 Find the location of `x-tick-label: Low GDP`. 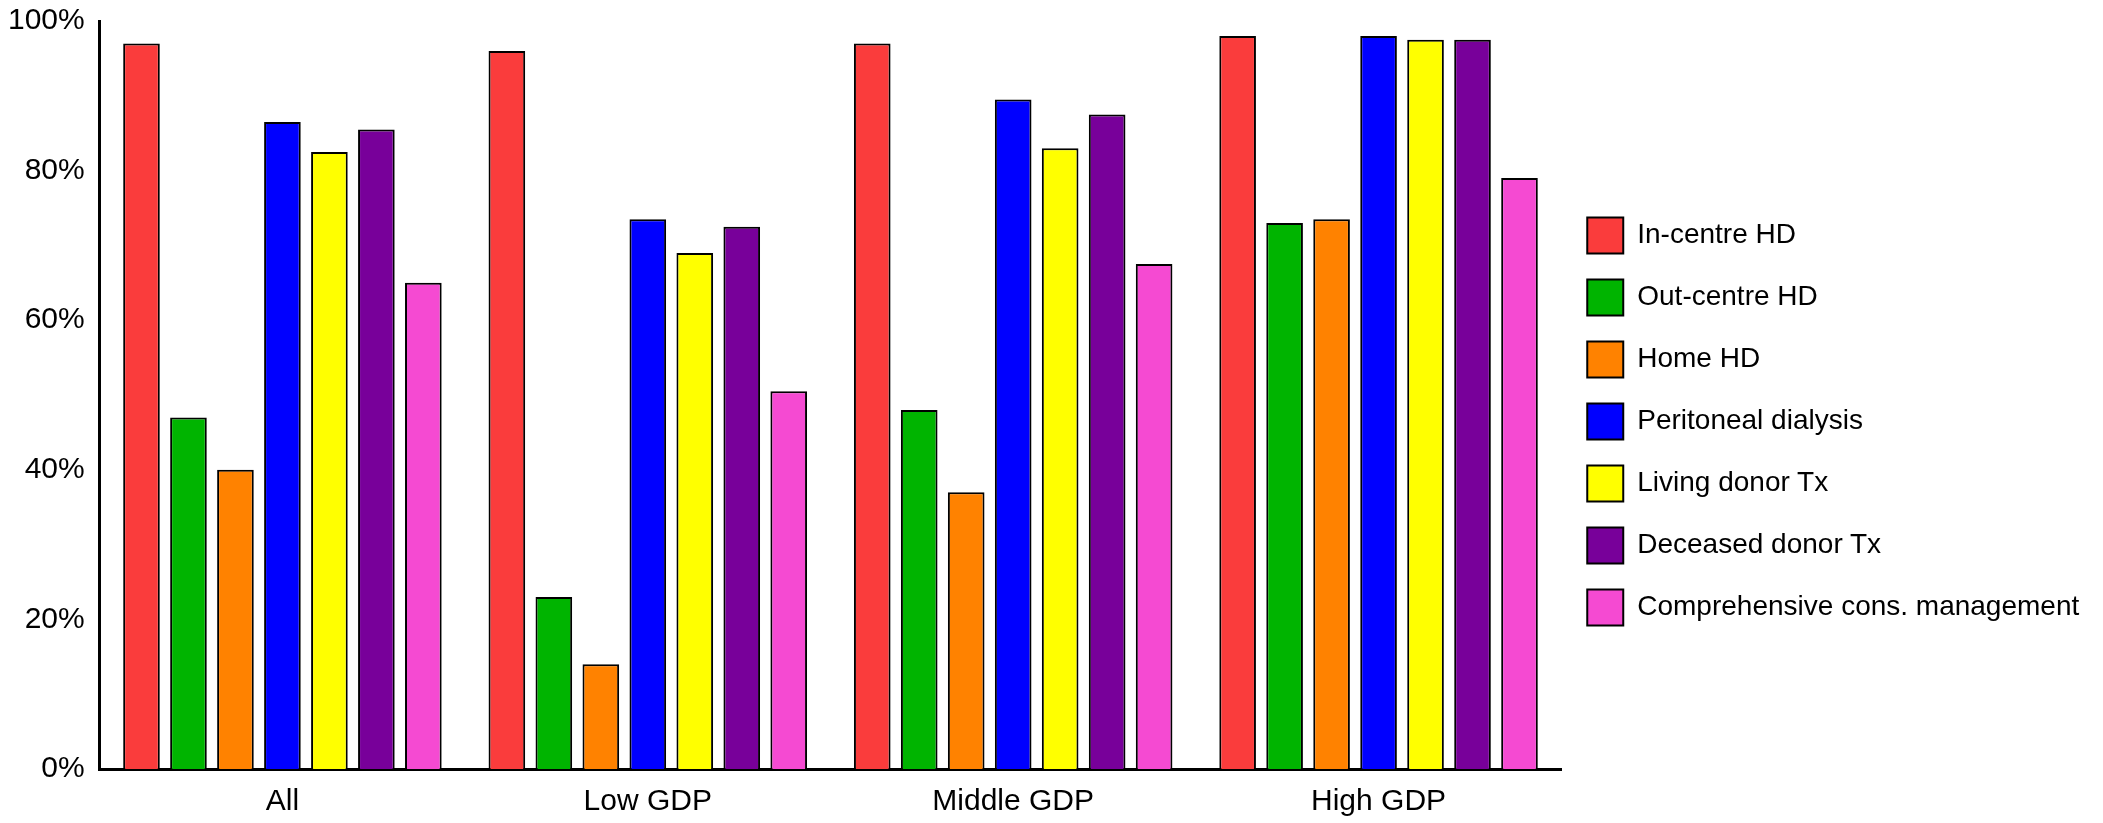

x-tick-label: Low GDP is located at coordinates (647, 800).